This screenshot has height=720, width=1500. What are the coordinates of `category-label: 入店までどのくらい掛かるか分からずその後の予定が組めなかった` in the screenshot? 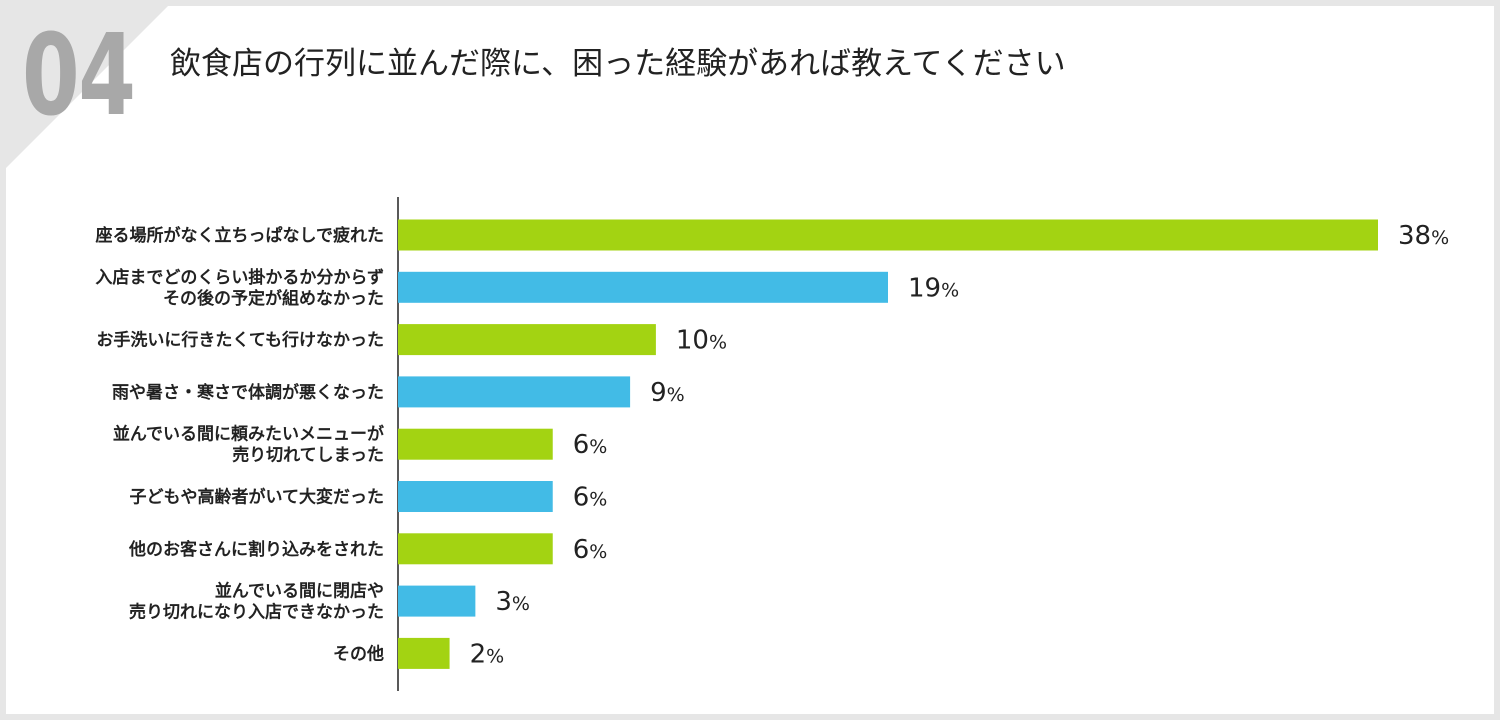 It's located at (239, 288).